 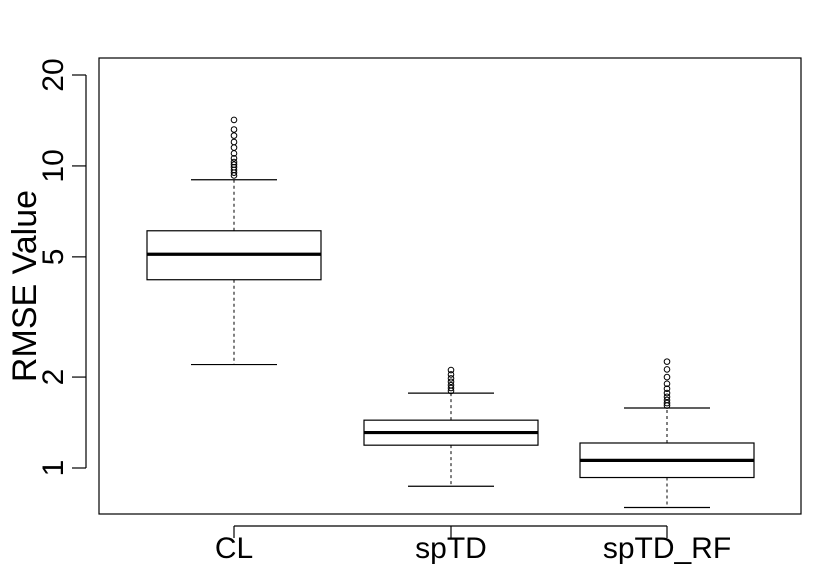 What do you see at coordinates (25, 286) in the screenshot?
I see `y-axis-title: RMSE Value` at bounding box center [25, 286].